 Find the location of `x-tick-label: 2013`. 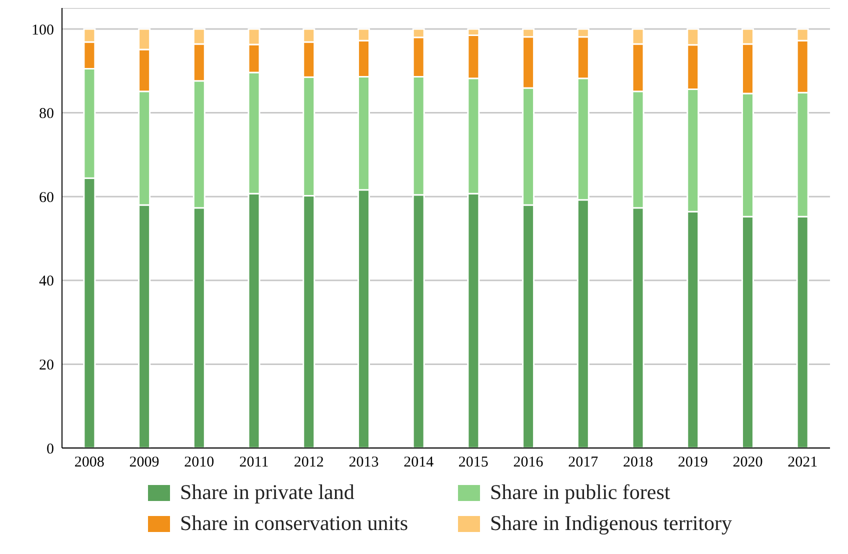

x-tick-label: 2013 is located at coordinates (363, 462).